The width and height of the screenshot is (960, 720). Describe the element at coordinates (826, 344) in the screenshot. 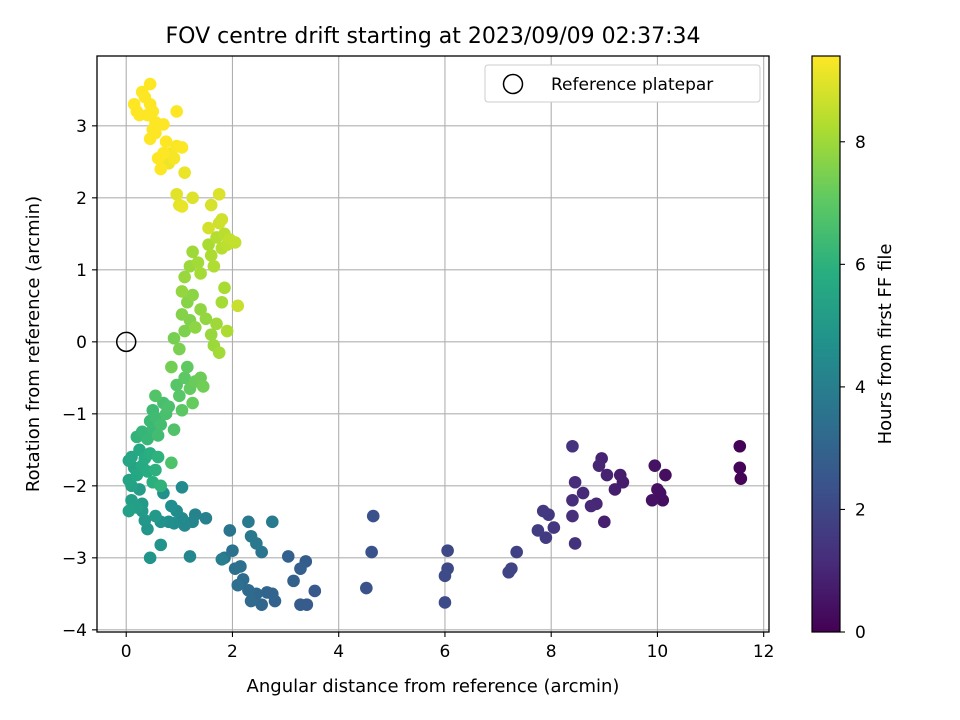

I see `colorbar-gradient` at that location.